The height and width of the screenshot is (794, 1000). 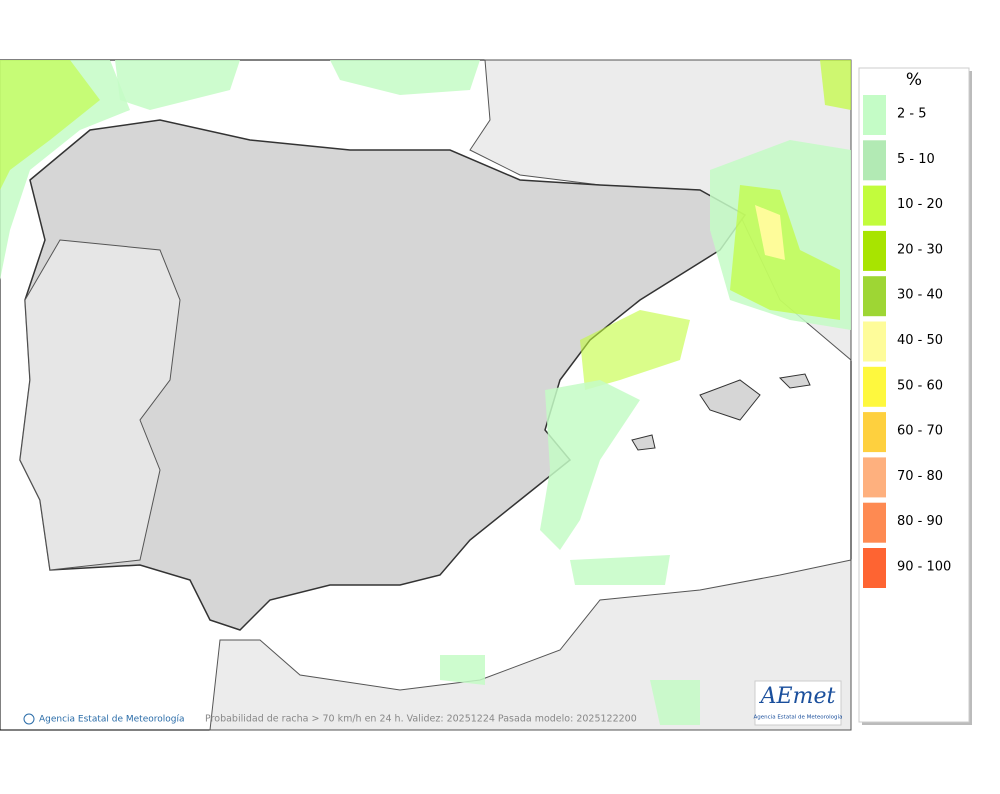 I want to click on legend-label: 80 - 90, so click(x=920, y=521).